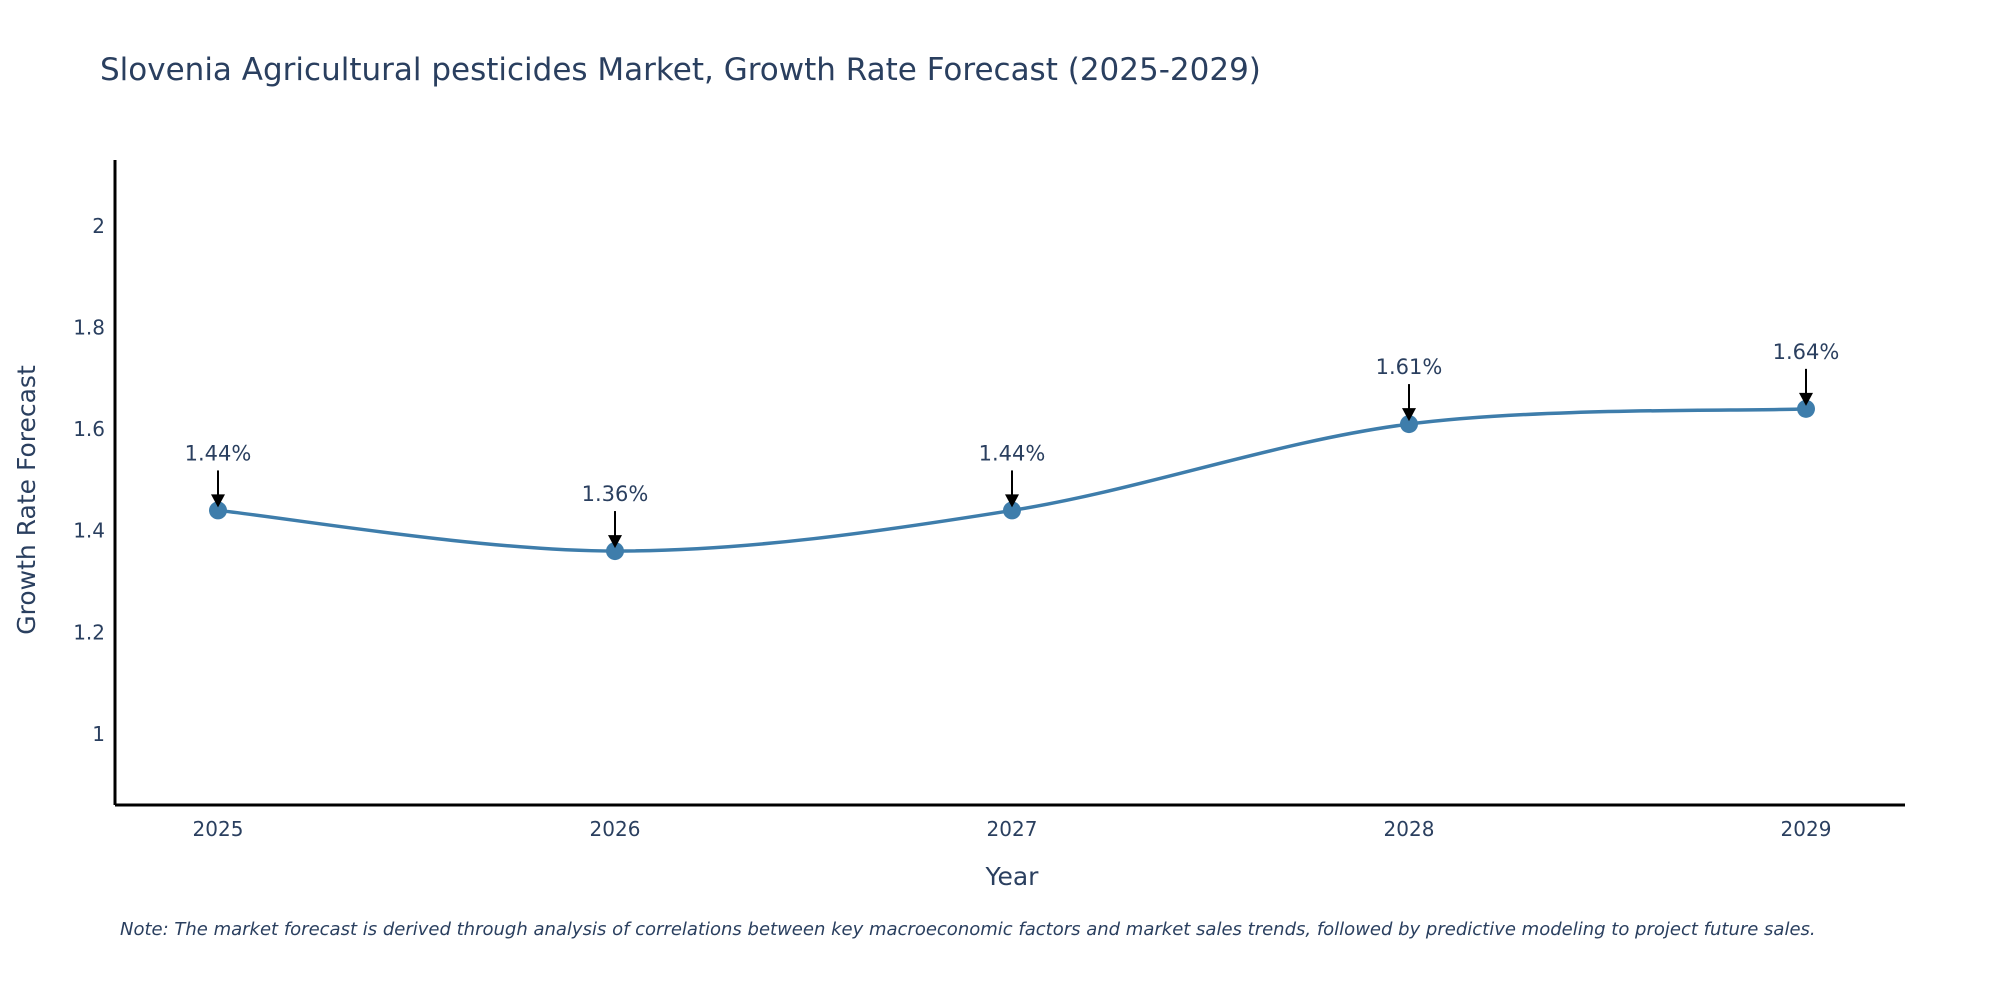 The image size is (2000, 1000). I want to click on y-tick-label: 1.6, so click(89, 429).